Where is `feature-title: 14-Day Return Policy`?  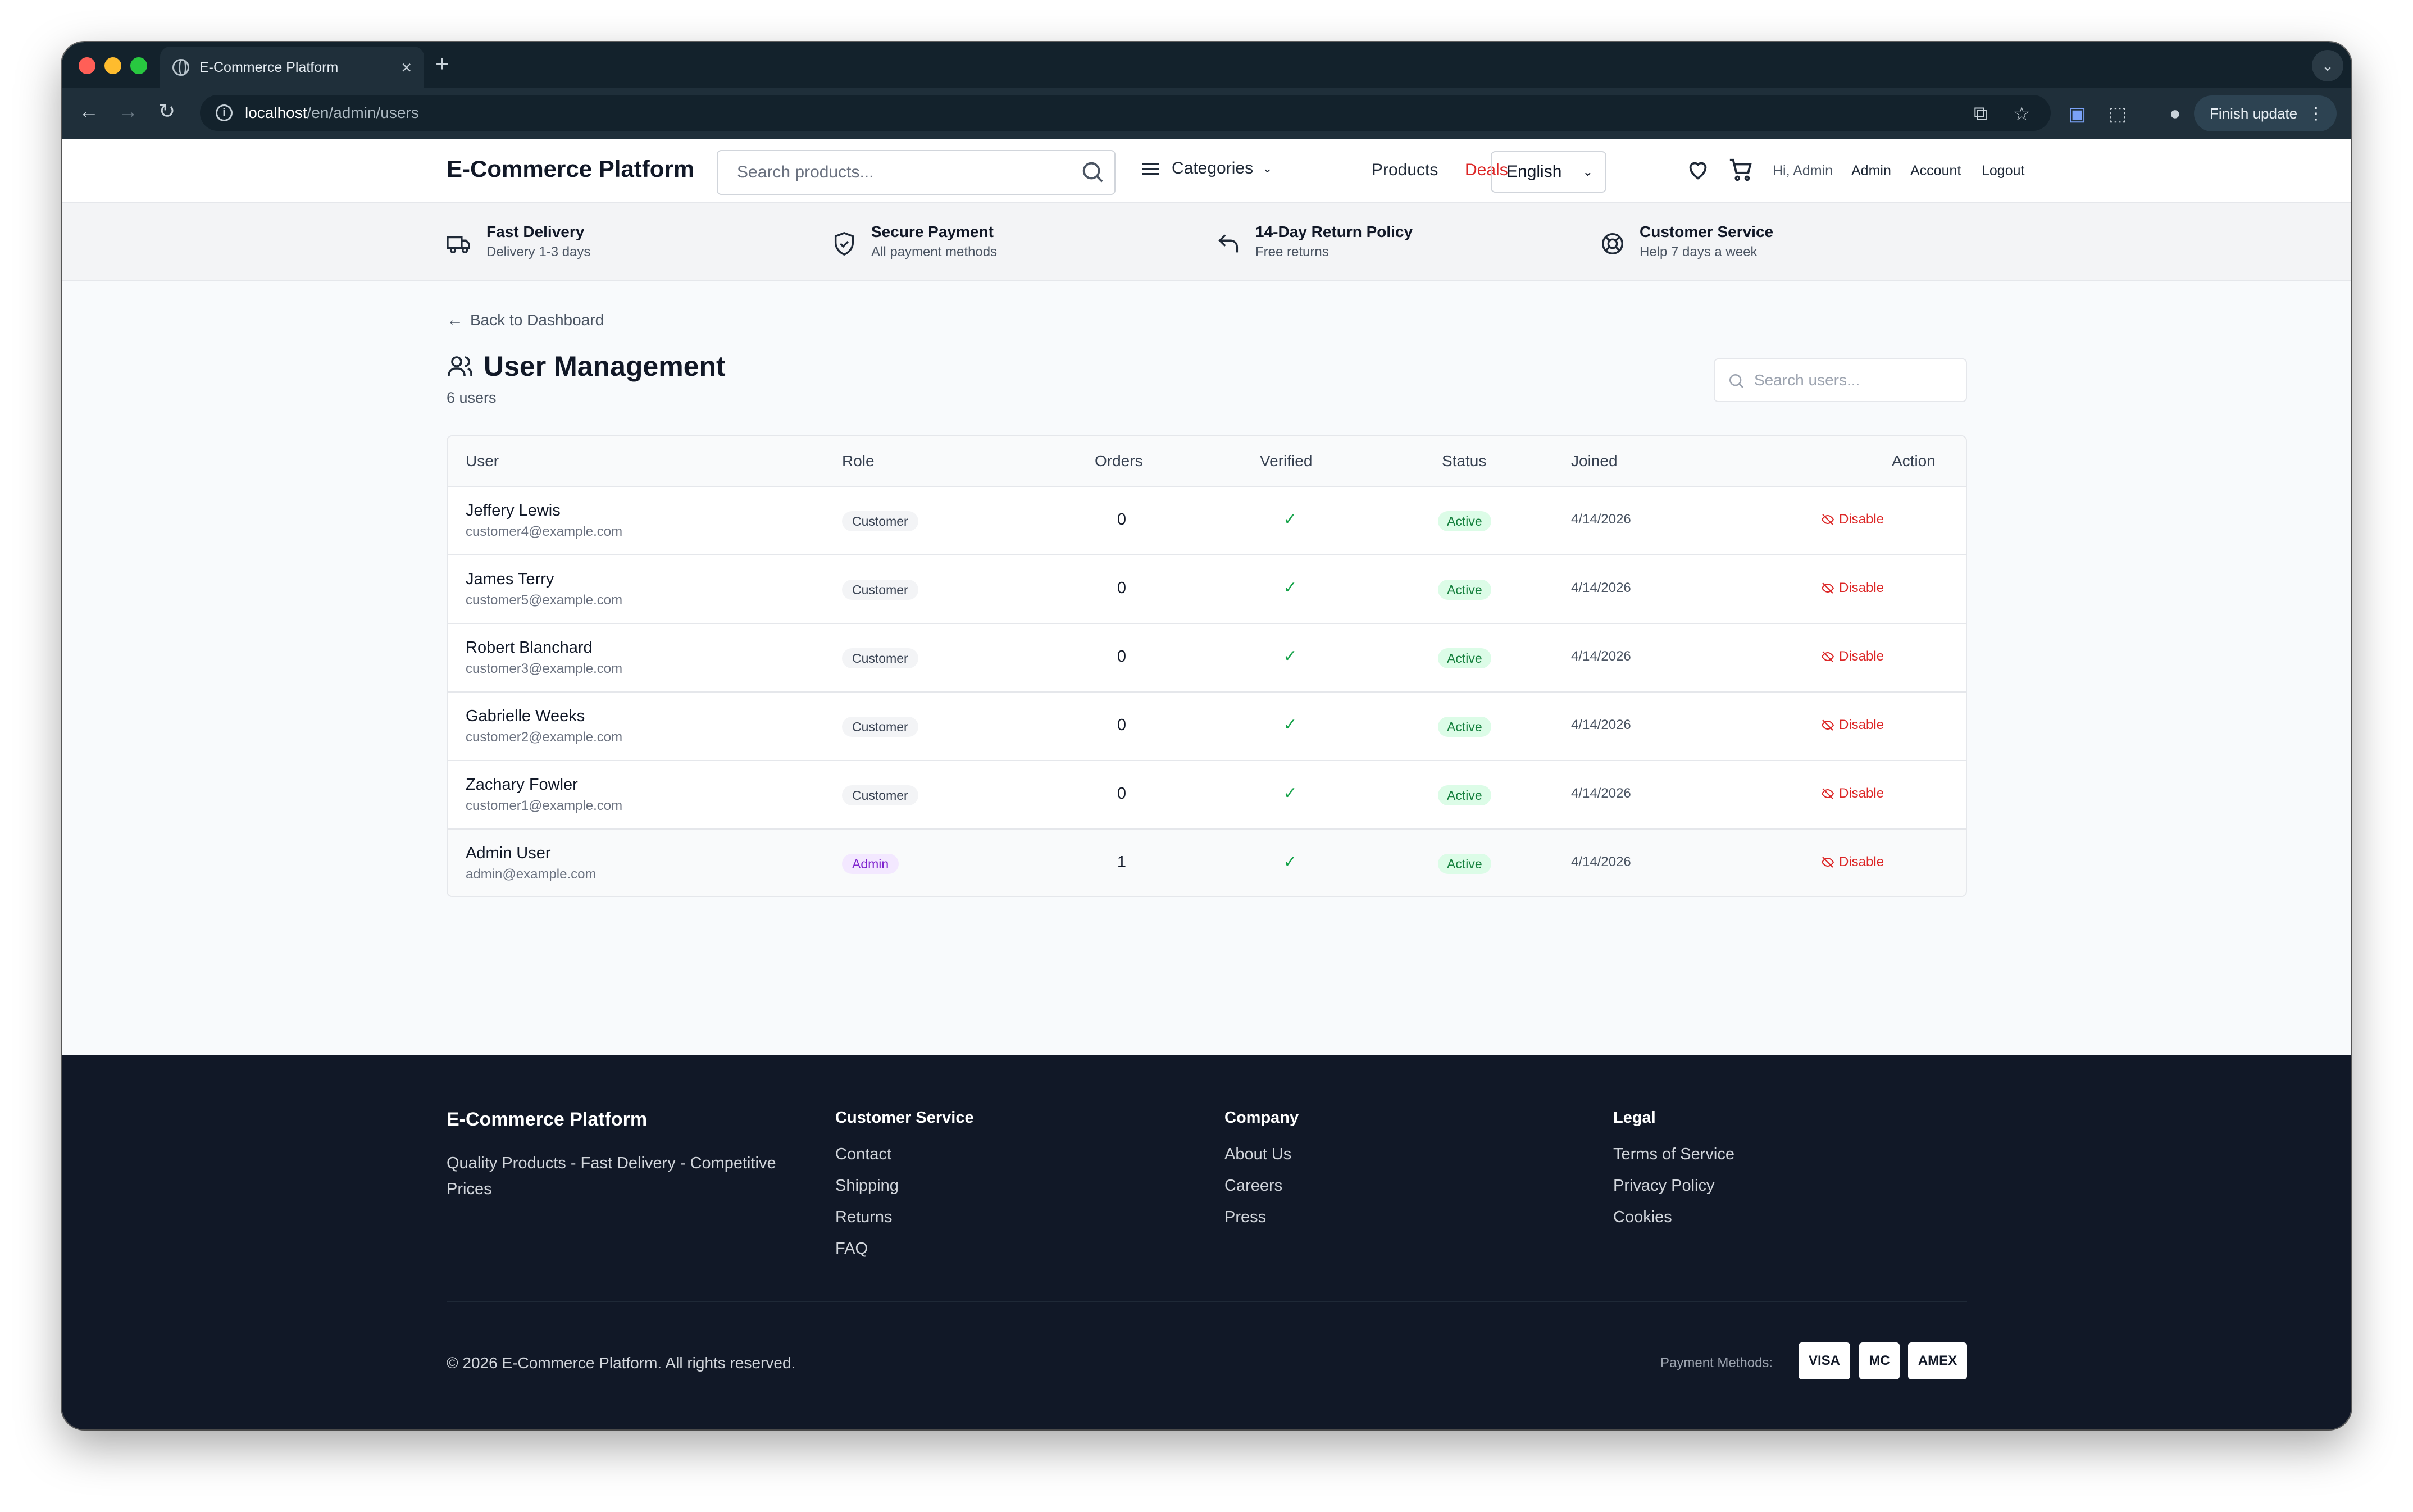 feature-title: 14-Day Return Policy is located at coordinates (1334, 231).